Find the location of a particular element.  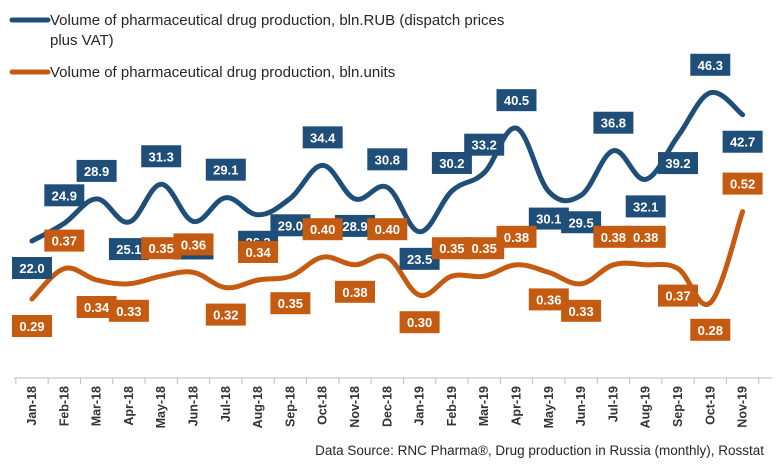

rub-data-label: 34.4 is located at coordinates (322, 137).